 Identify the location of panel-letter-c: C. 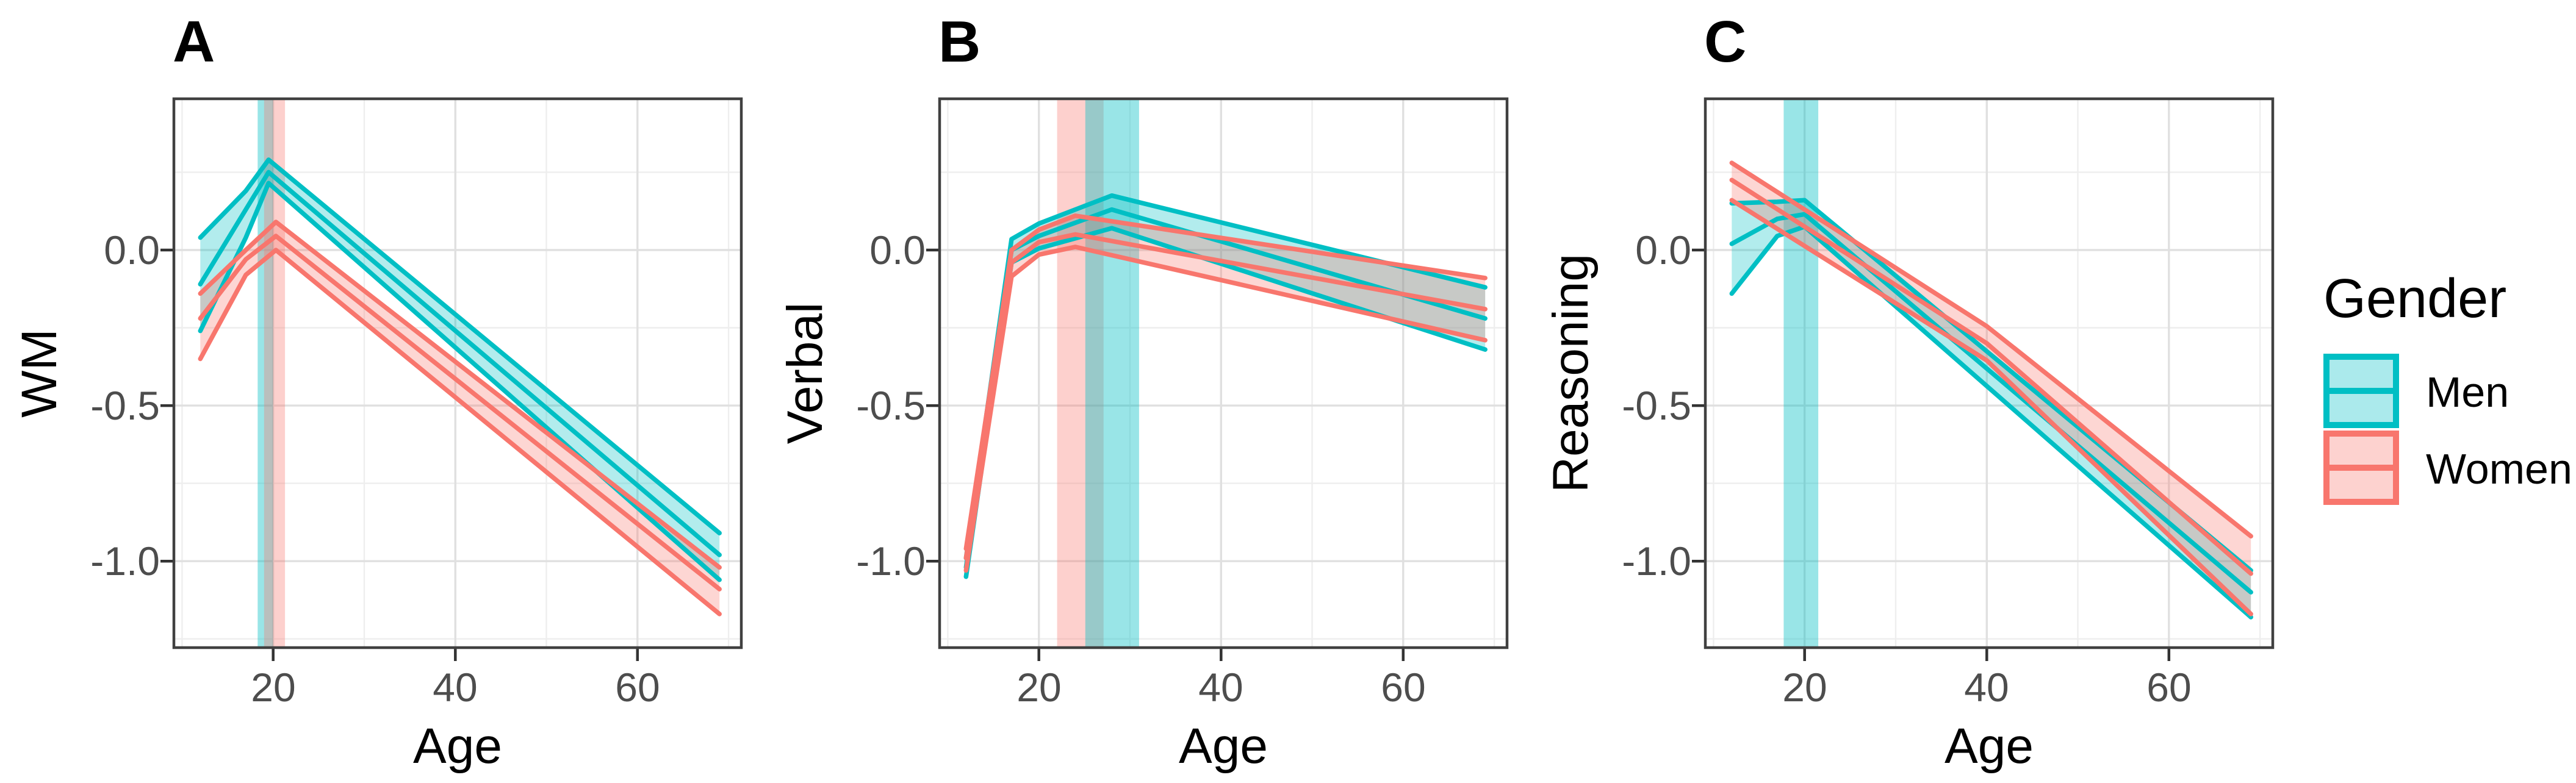
(1725, 41).